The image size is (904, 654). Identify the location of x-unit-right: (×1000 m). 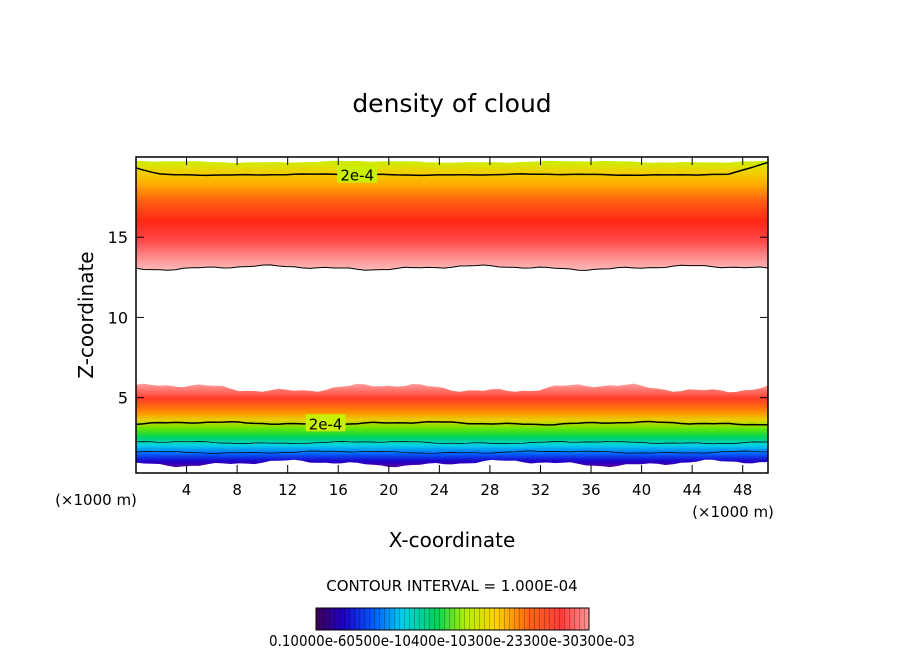
(733, 512).